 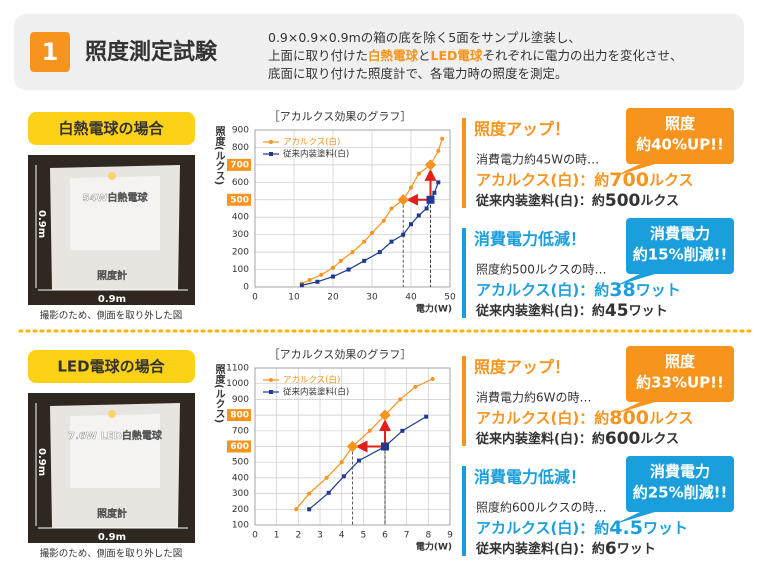 What do you see at coordinates (393, 55) in the screenshot?
I see `description-text: 白熱電球` at bounding box center [393, 55].